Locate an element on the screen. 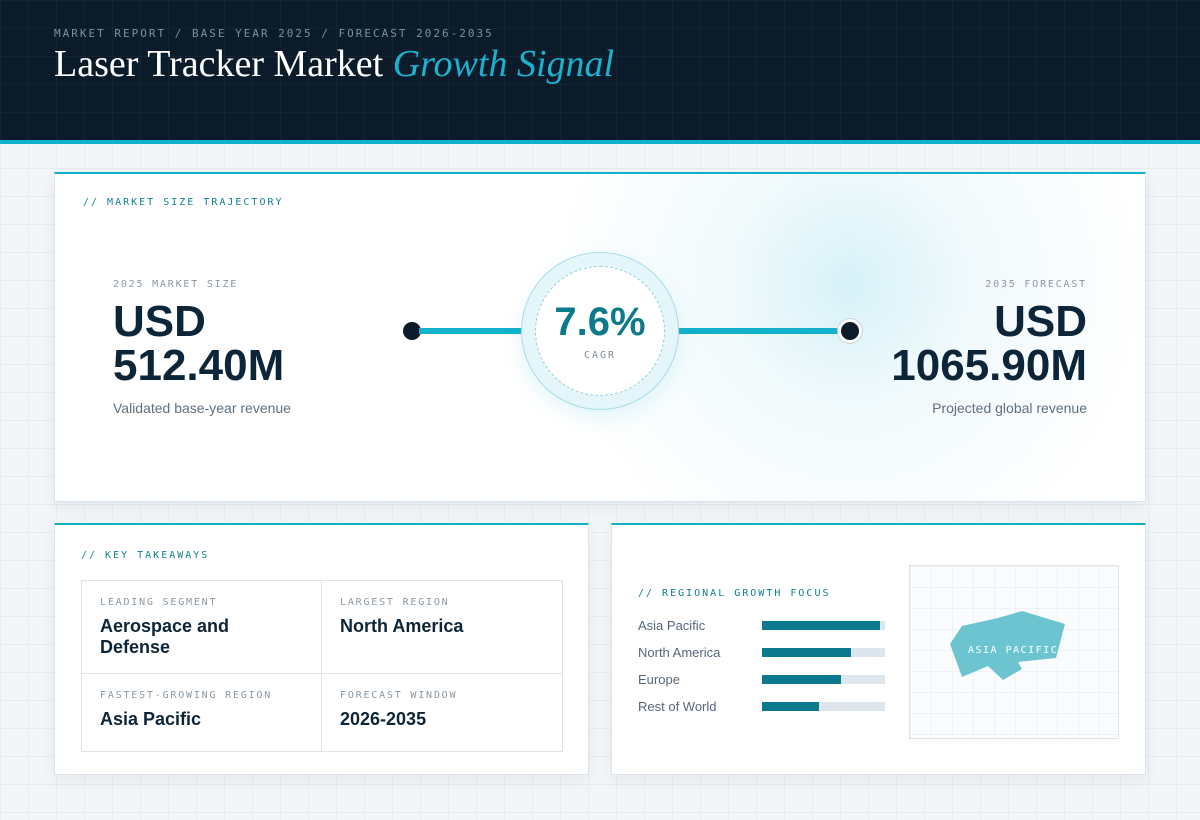 This screenshot has height=820, width=1200. region-bar-row: North America is located at coordinates (763, 658).